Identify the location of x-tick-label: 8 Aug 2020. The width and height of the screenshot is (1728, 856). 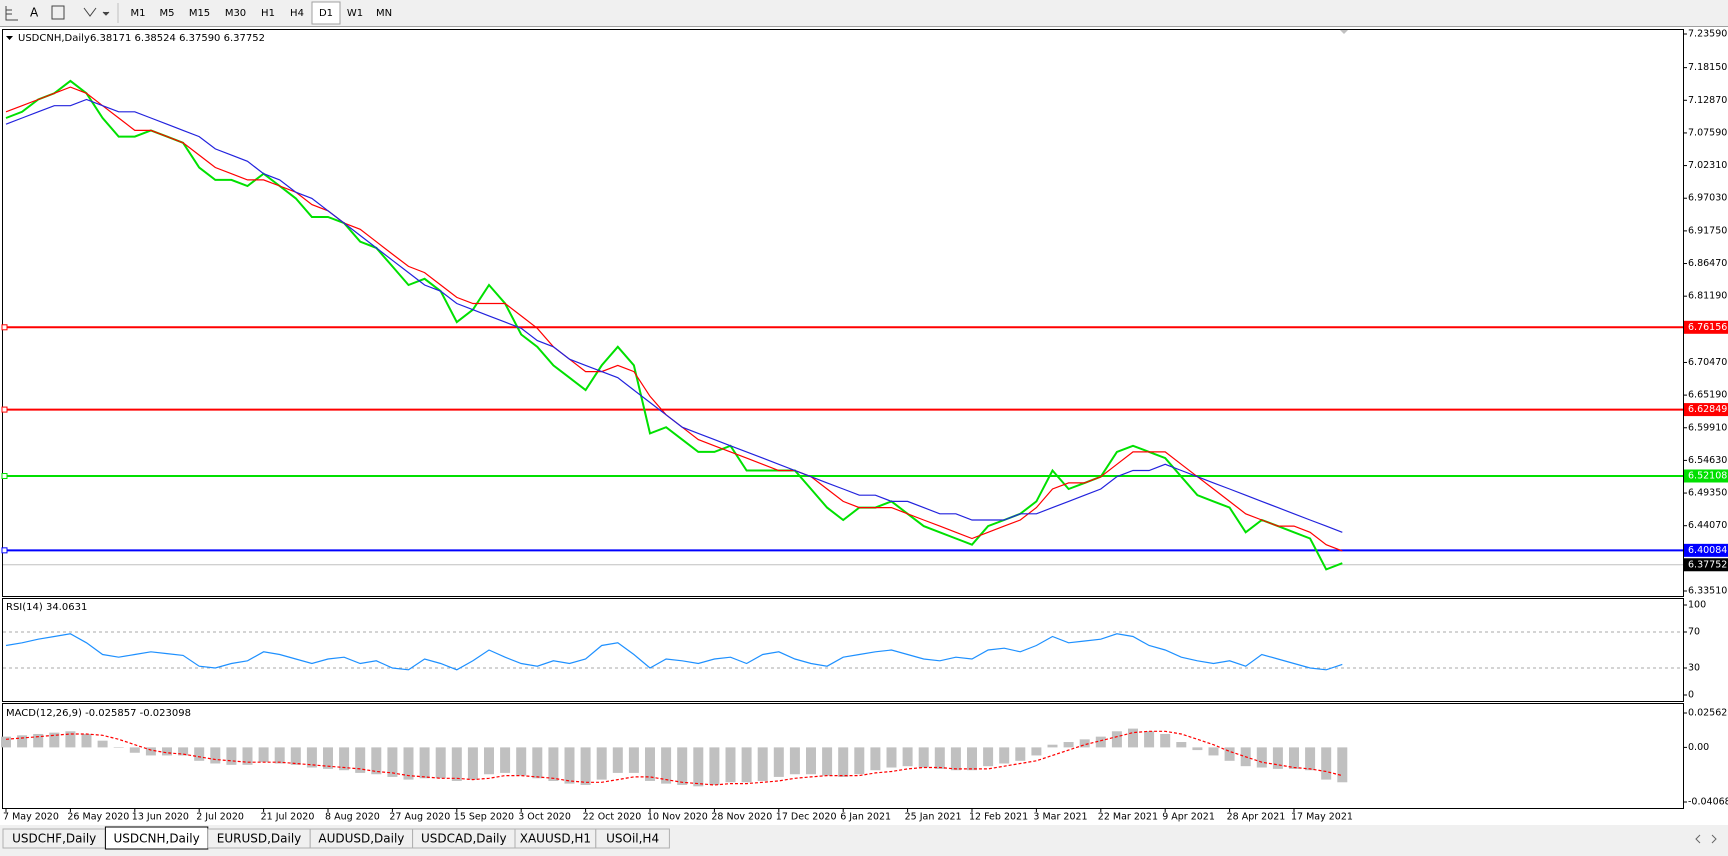
(352, 817).